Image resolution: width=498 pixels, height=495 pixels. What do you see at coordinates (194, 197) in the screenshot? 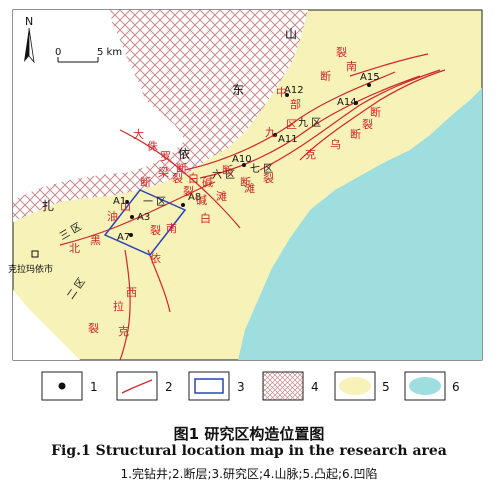
I see `well-label-a8: A8` at bounding box center [194, 197].